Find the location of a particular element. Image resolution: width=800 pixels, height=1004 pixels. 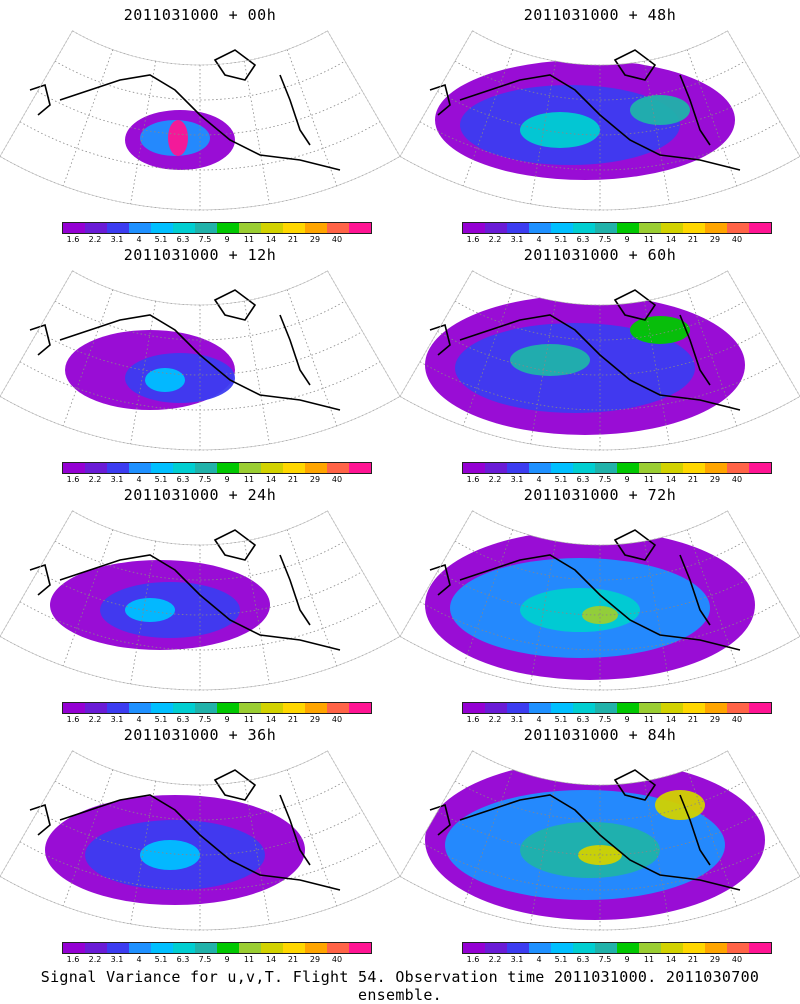

colorbar-tick-label: 1.6 is located at coordinates (73, 959).